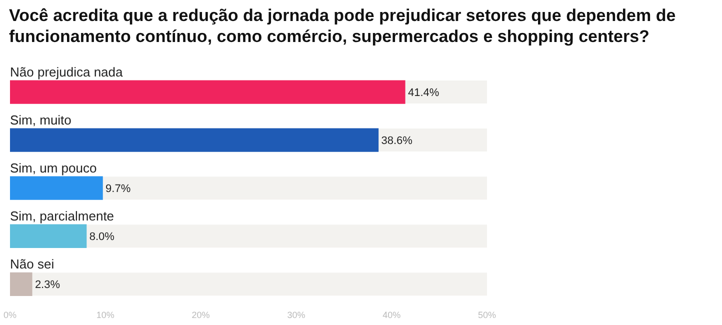 This screenshot has height=325, width=722. What do you see at coordinates (424, 93) in the screenshot?
I see `data-label: 41.4%` at bounding box center [424, 93].